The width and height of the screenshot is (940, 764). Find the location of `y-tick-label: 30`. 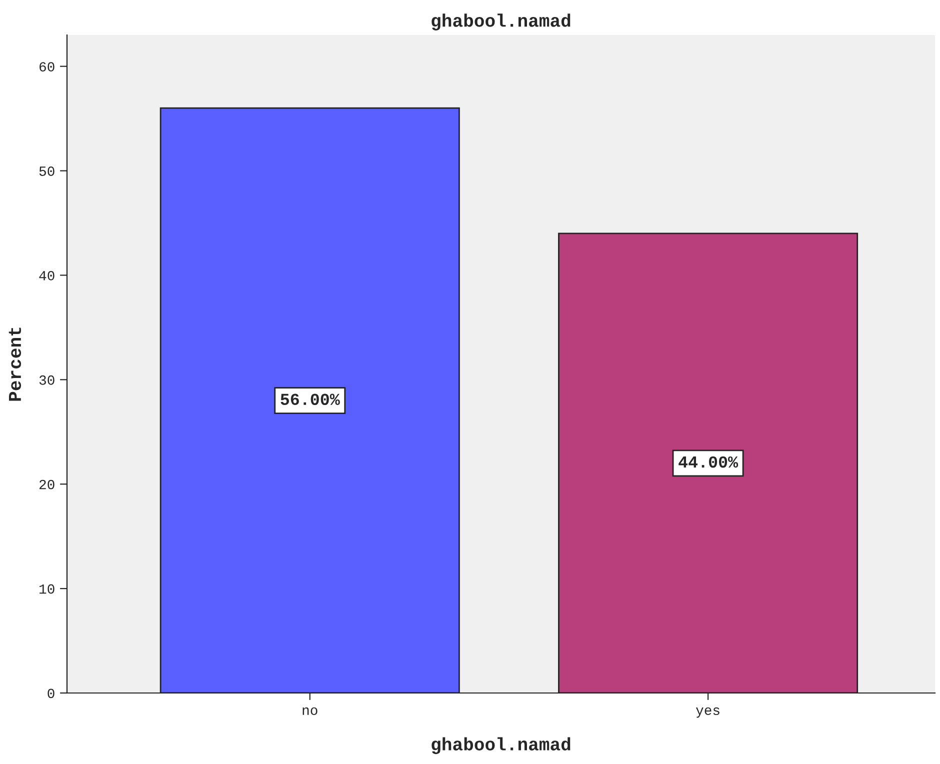

y-tick-label: 30 is located at coordinates (46, 380).